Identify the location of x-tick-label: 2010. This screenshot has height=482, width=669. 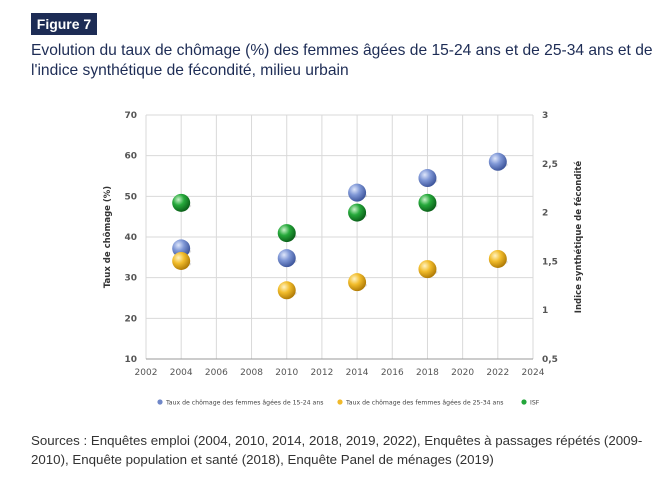
(286, 373).